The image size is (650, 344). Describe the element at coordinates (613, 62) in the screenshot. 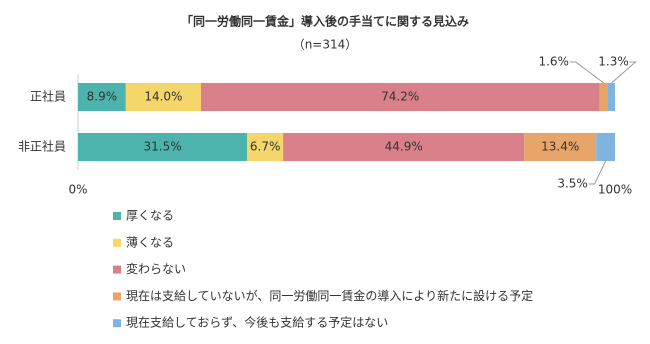

I see `data-label: 1.3%` at that location.